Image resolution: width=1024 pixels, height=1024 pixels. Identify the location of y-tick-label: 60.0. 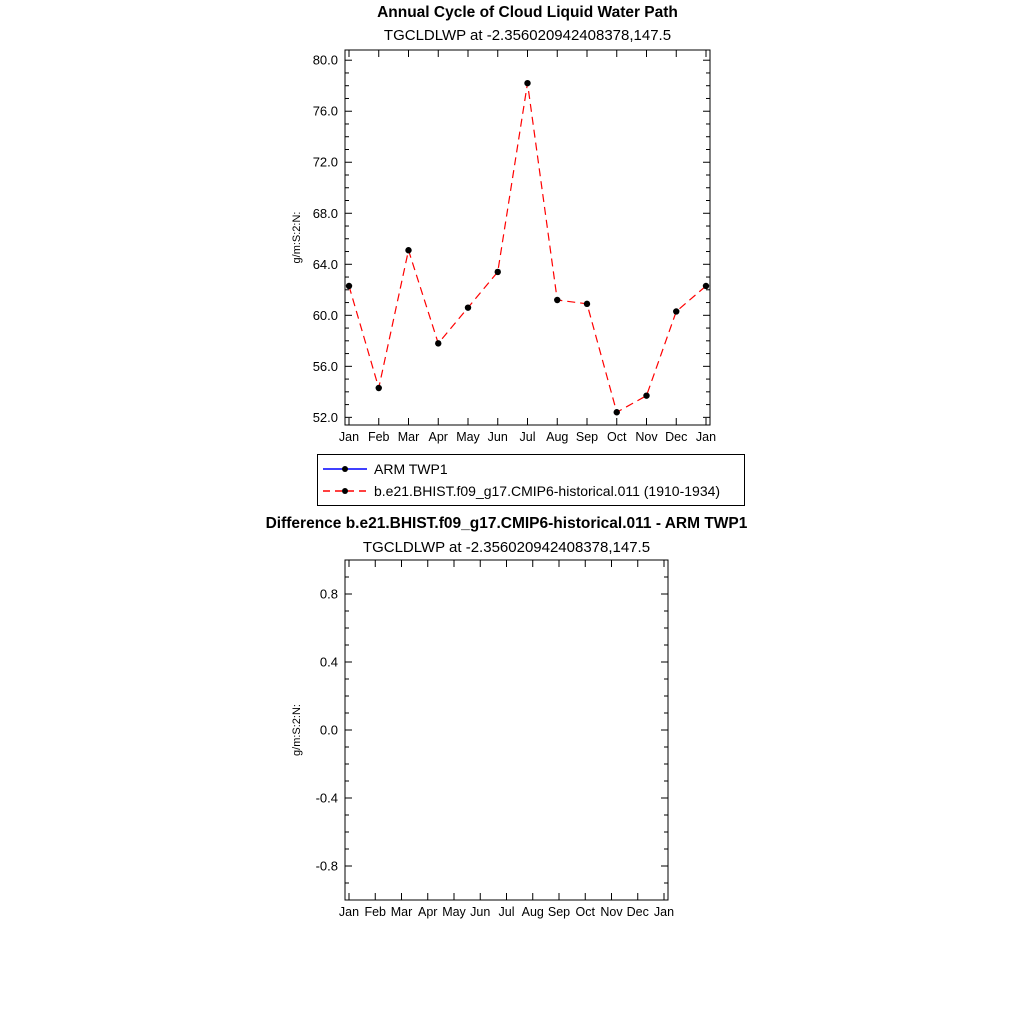
(325, 315).